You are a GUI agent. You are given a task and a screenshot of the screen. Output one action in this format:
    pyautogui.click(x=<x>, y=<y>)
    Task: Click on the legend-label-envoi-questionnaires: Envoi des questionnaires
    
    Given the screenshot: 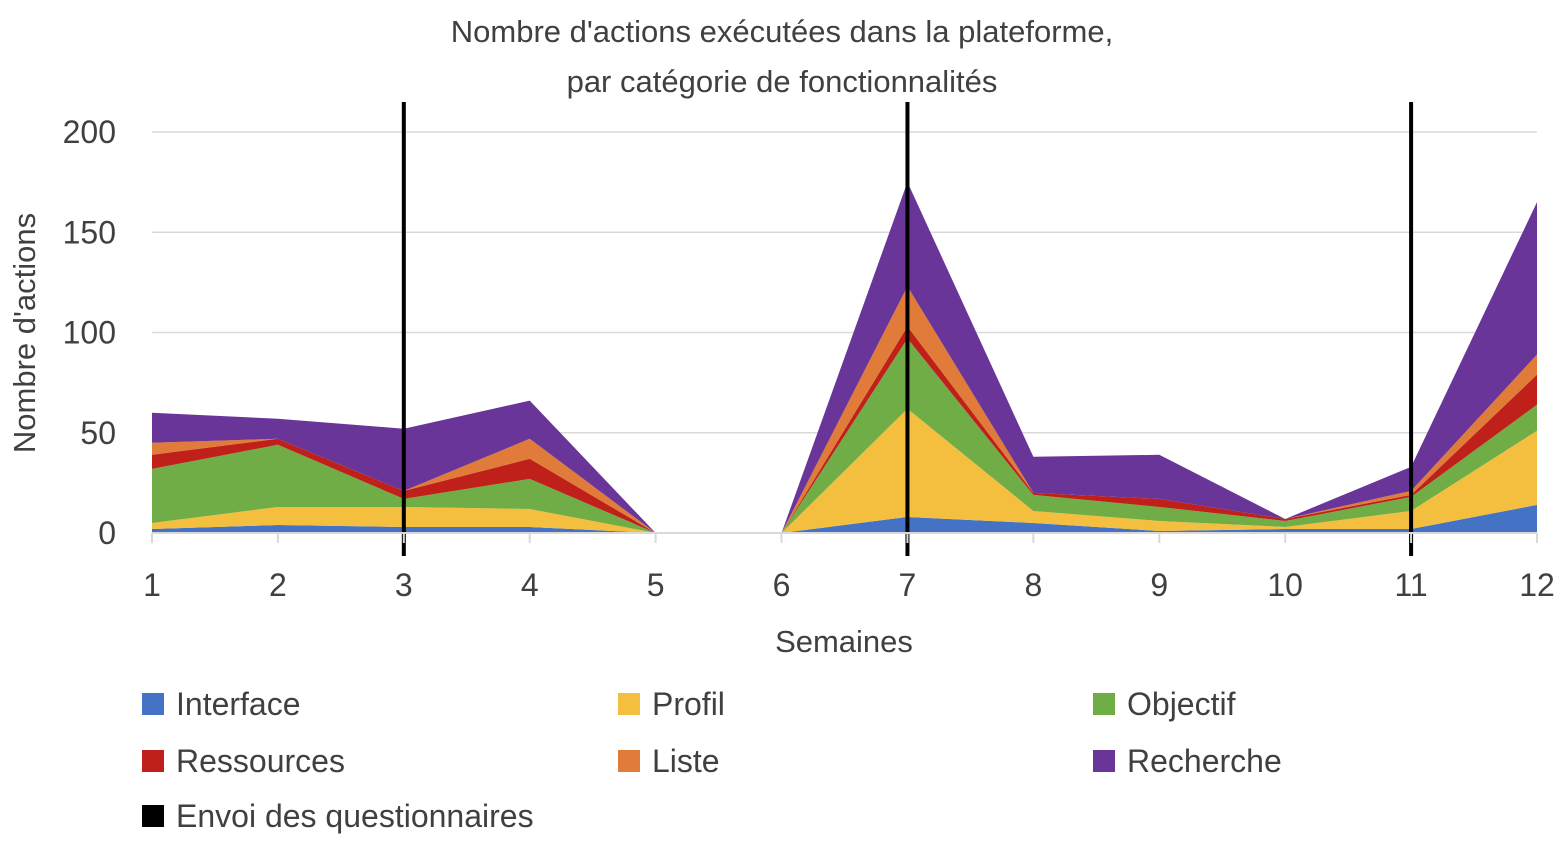 What is the action you would take?
    pyautogui.click(x=355, y=816)
    